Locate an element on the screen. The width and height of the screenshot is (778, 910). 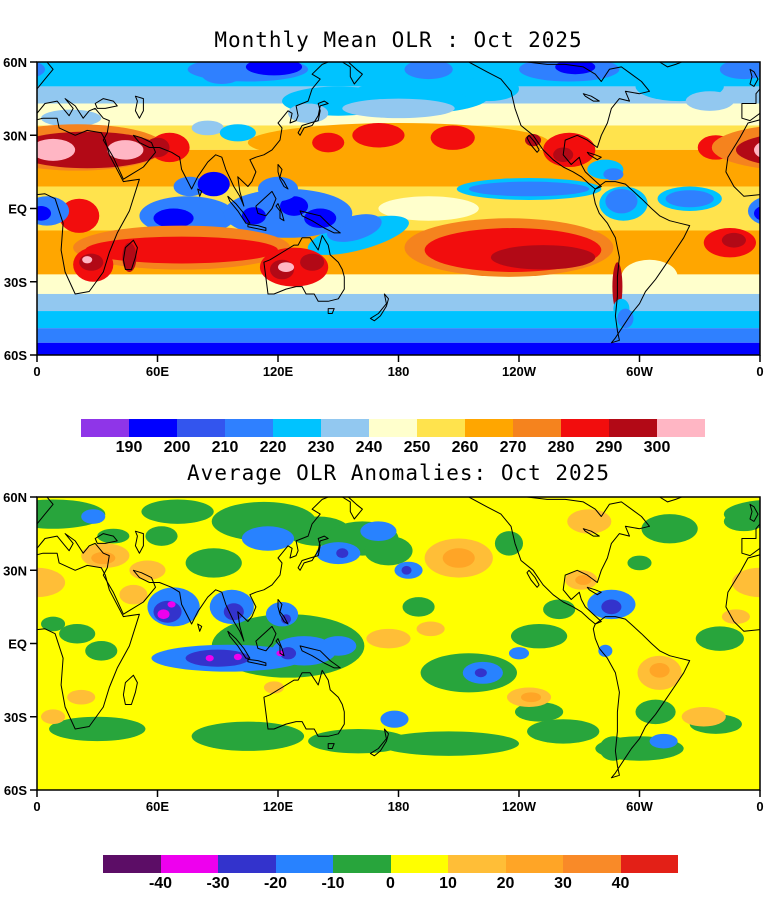
colorbar-tick-row: -40 -30 -20 -10 0 10 20 30 40 is located at coordinates (390, 883).